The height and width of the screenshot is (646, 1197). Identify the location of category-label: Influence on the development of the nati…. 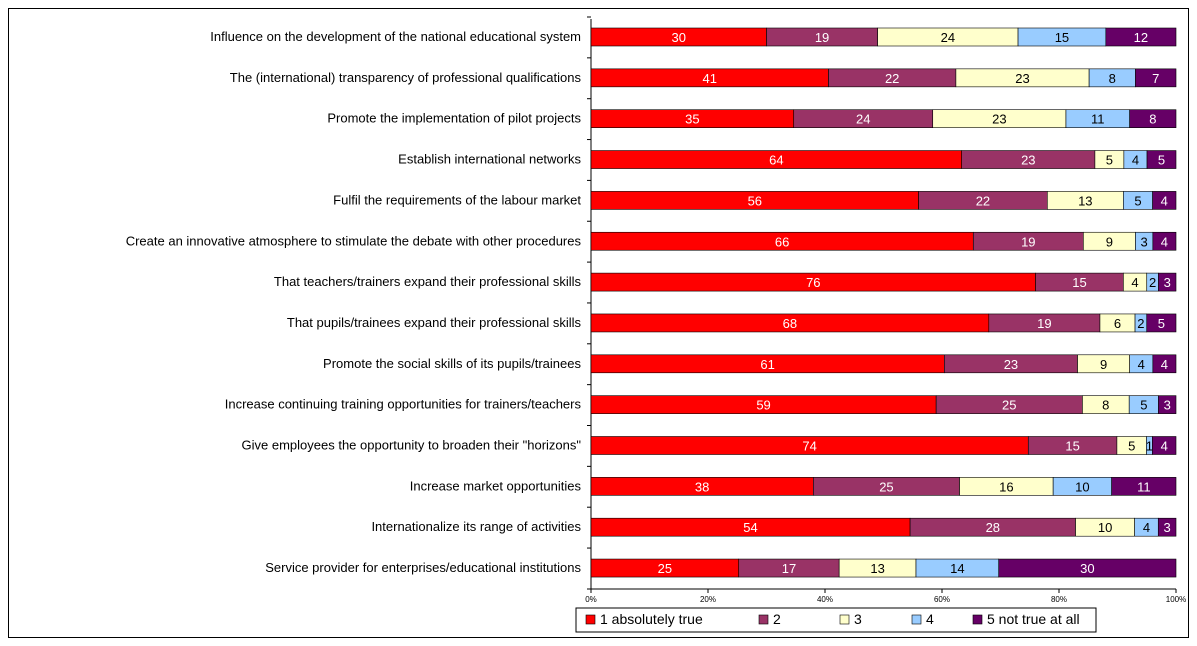
(395, 36).